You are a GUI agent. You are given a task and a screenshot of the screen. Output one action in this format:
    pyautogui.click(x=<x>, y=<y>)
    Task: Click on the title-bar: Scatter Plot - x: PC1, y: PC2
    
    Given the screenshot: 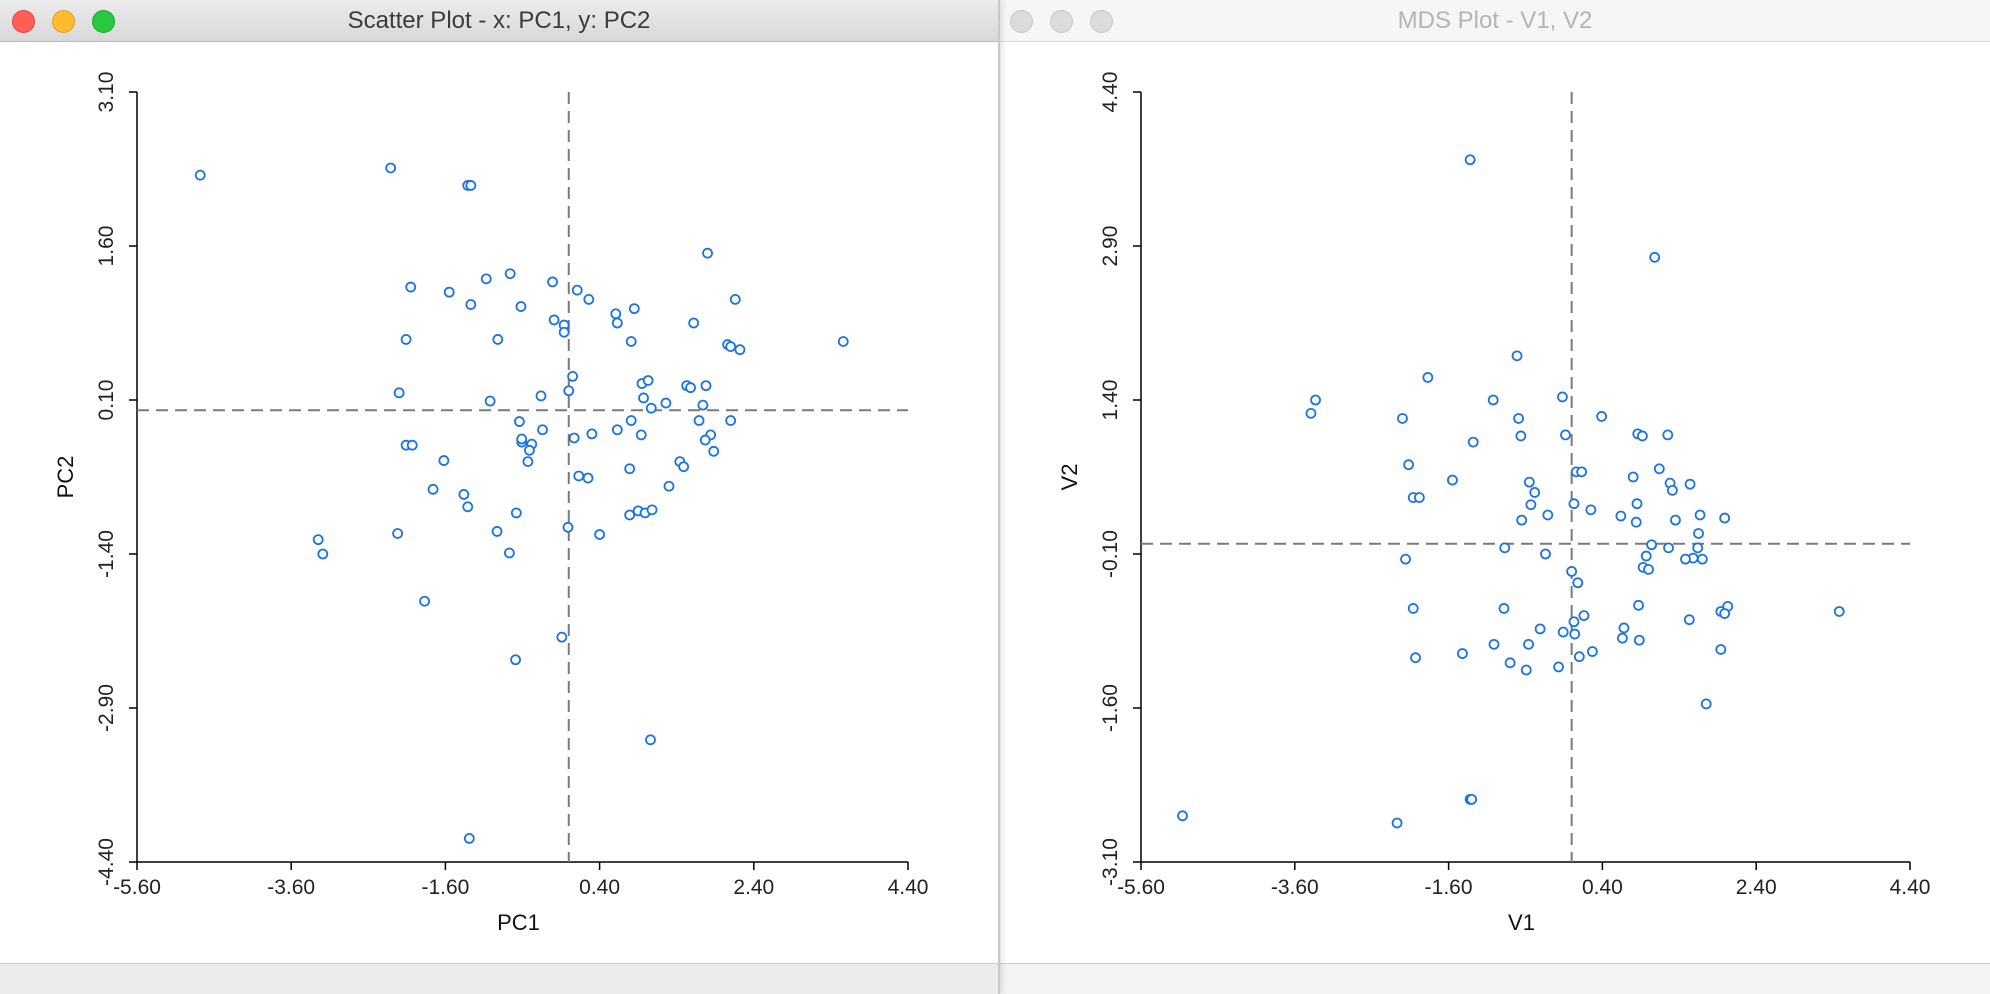 What is the action you would take?
    pyautogui.click(x=499, y=21)
    